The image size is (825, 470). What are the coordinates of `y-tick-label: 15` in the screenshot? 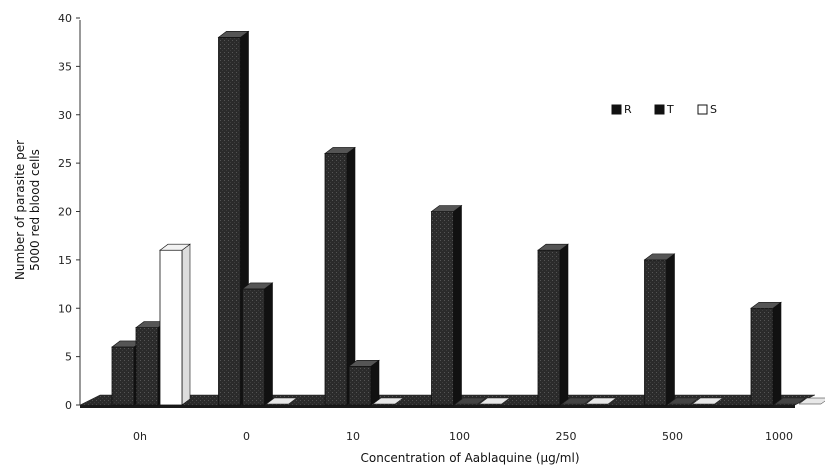 It's located at (65, 260).